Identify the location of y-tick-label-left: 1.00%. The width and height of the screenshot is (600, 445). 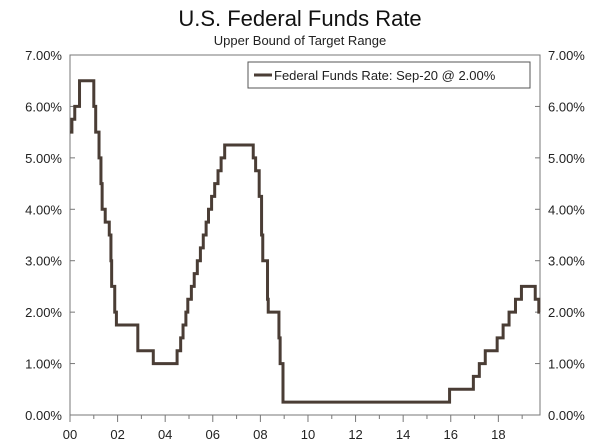
(43, 364).